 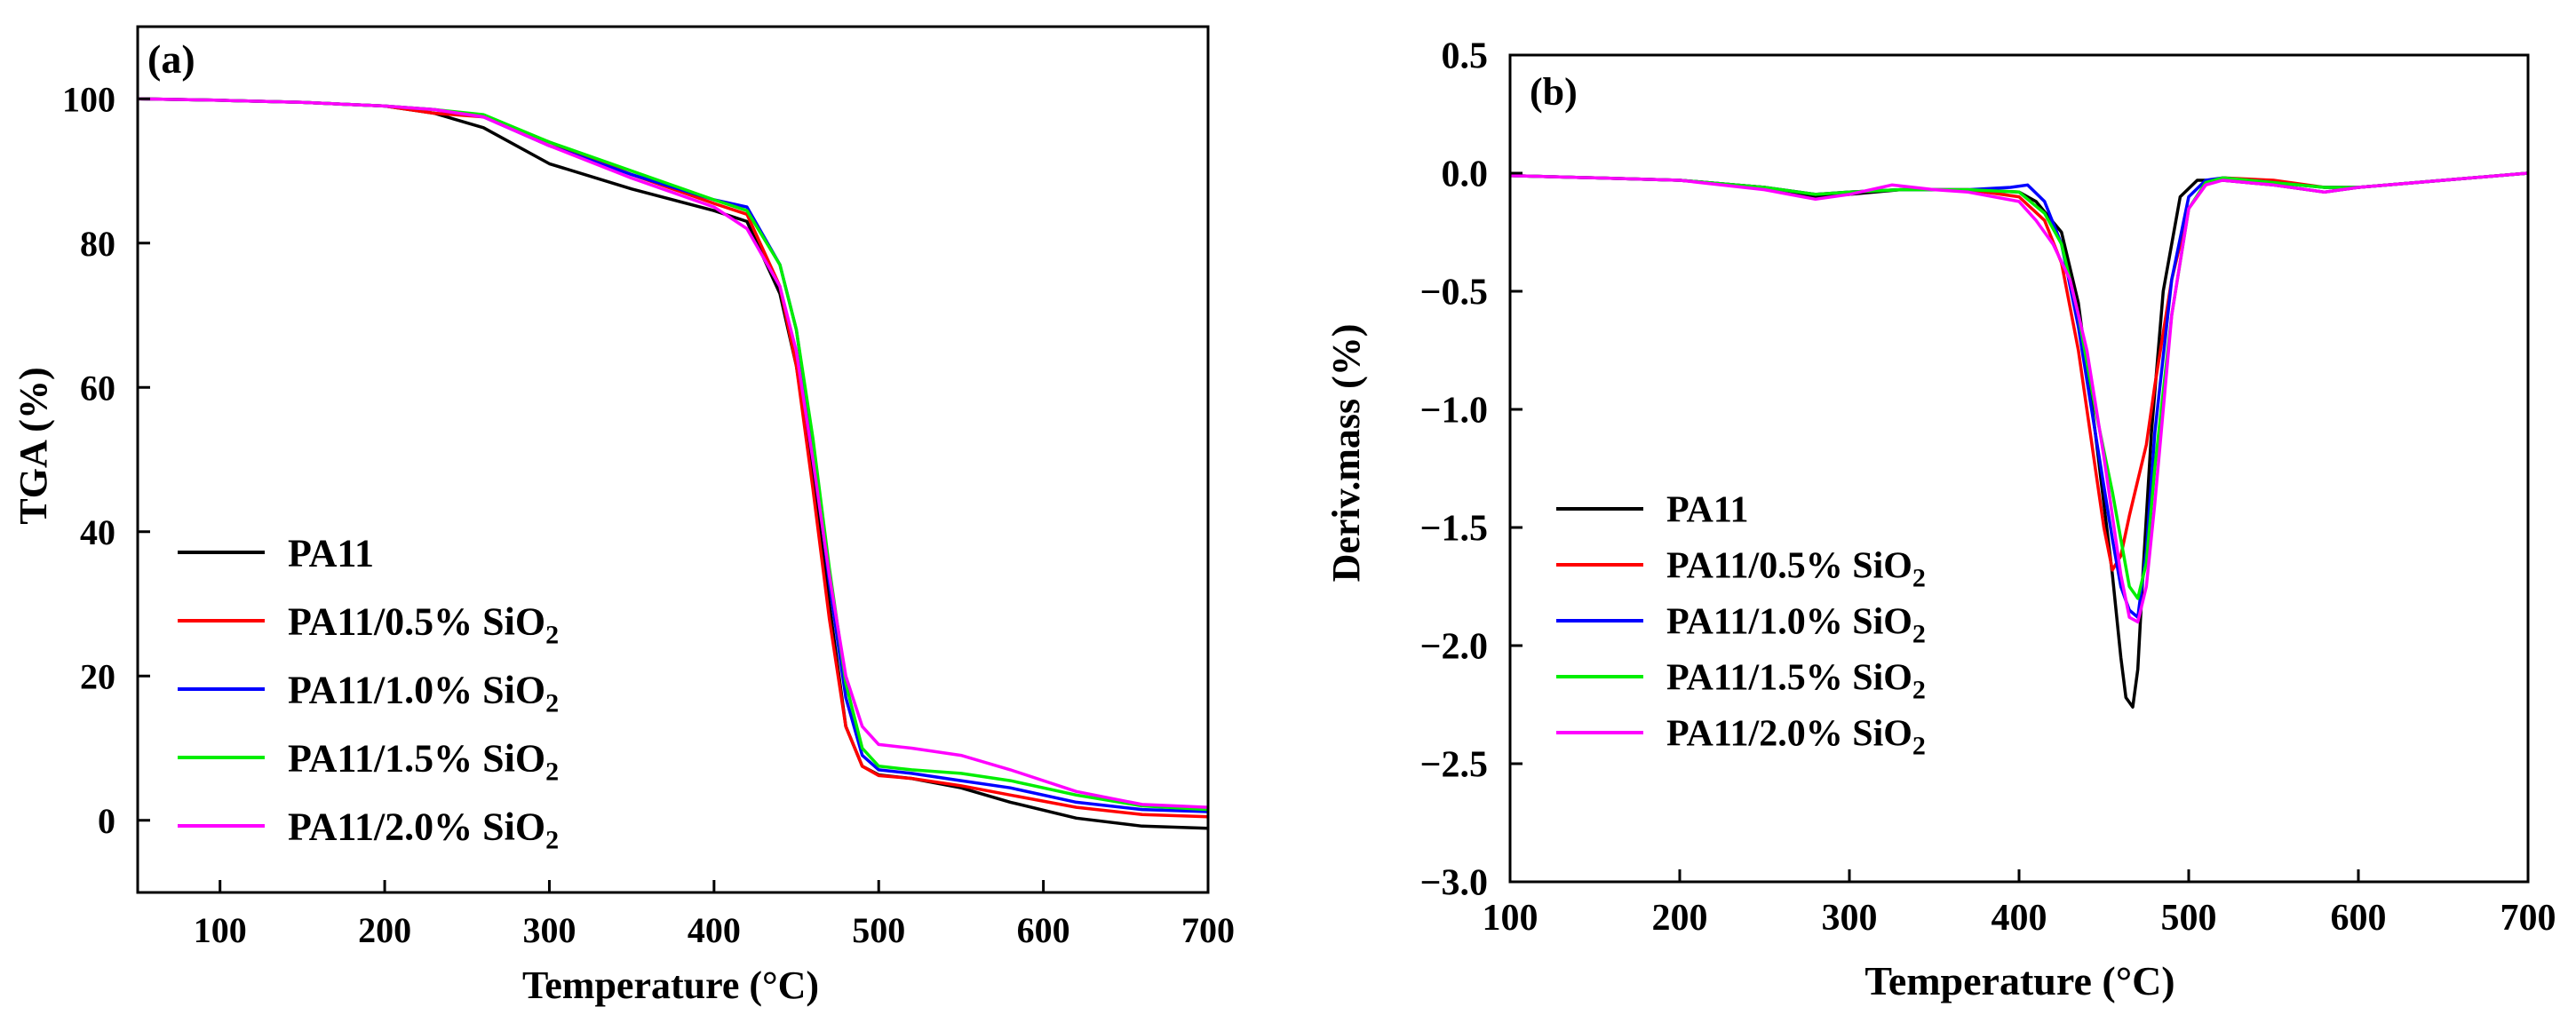 What do you see at coordinates (1510, 919) in the screenshot?
I see `panel-b-x-tick-label: 100` at bounding box center [1510, 919].